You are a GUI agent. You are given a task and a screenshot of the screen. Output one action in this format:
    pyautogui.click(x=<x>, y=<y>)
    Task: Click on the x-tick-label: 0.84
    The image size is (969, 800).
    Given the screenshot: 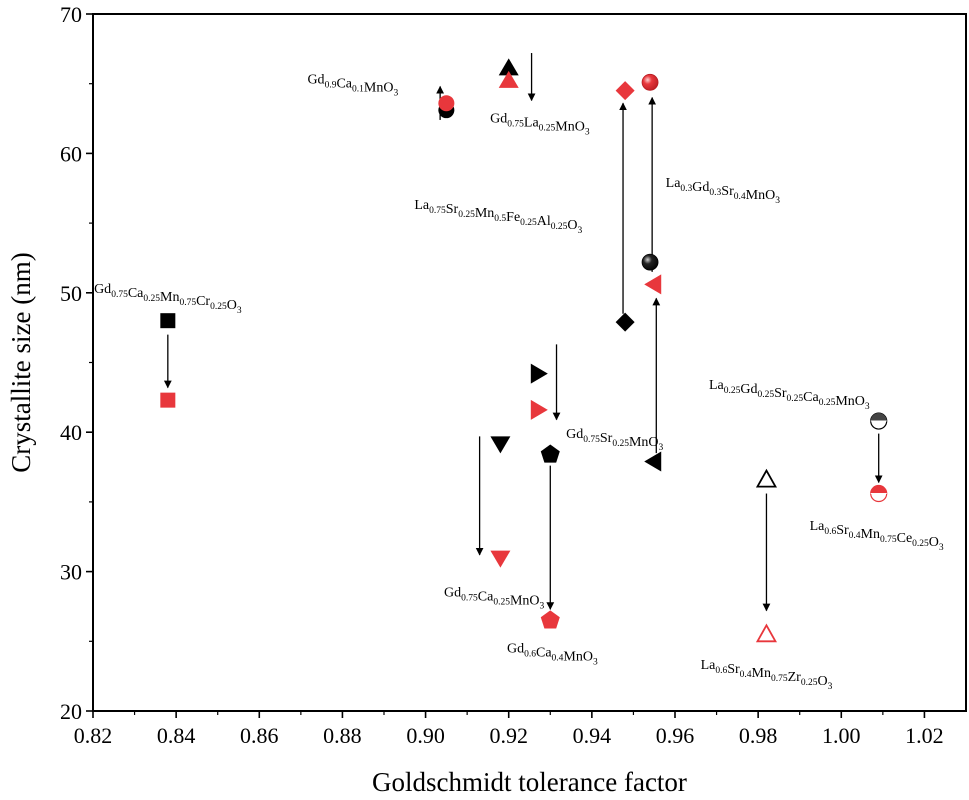 What is the action you would take?
    pyautogui.click(x=176, y=735)
    